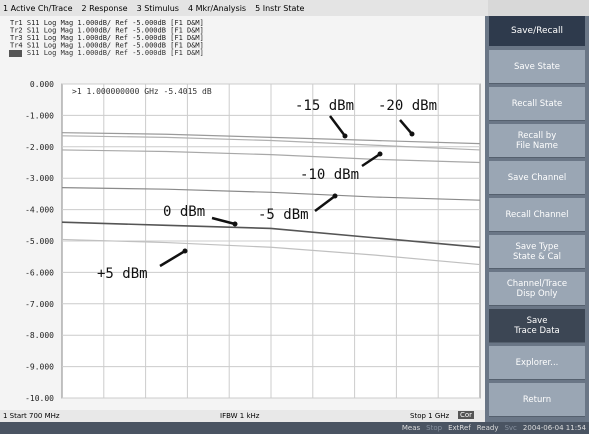 The height and width of the screenshot is (434, 589). I want to click on y-tick-label: -8.000, so click(39, 335).